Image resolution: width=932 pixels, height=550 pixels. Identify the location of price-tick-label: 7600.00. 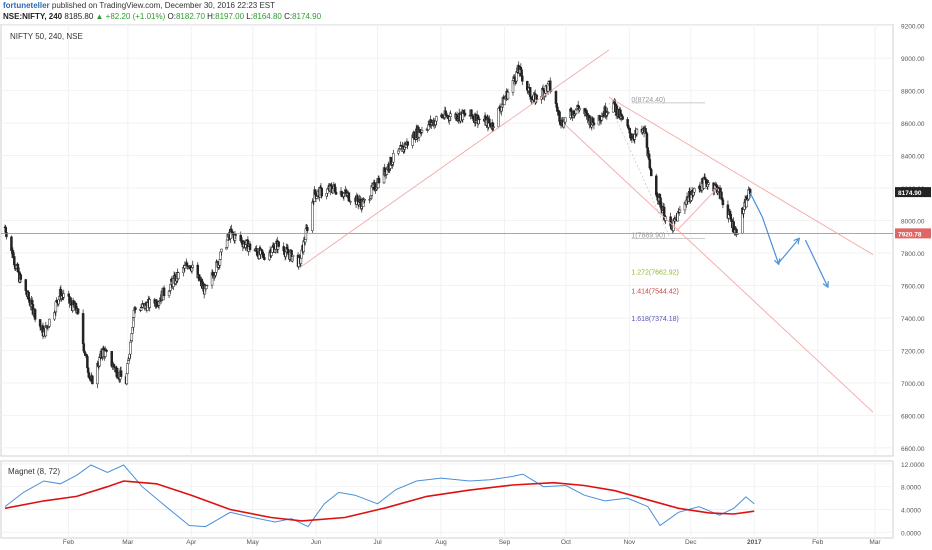
(913, 286).